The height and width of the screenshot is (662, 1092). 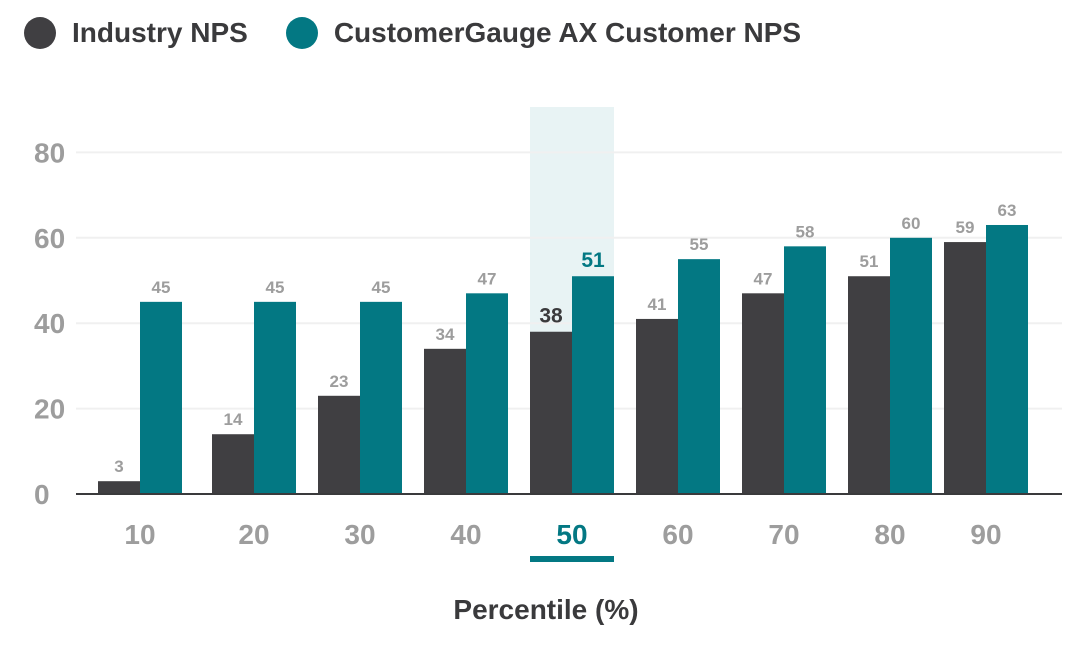 What do you see at coordinates (985, 534) in the screenshot?
I see `x-tick-label: 90` at bounding box center [985, 534].